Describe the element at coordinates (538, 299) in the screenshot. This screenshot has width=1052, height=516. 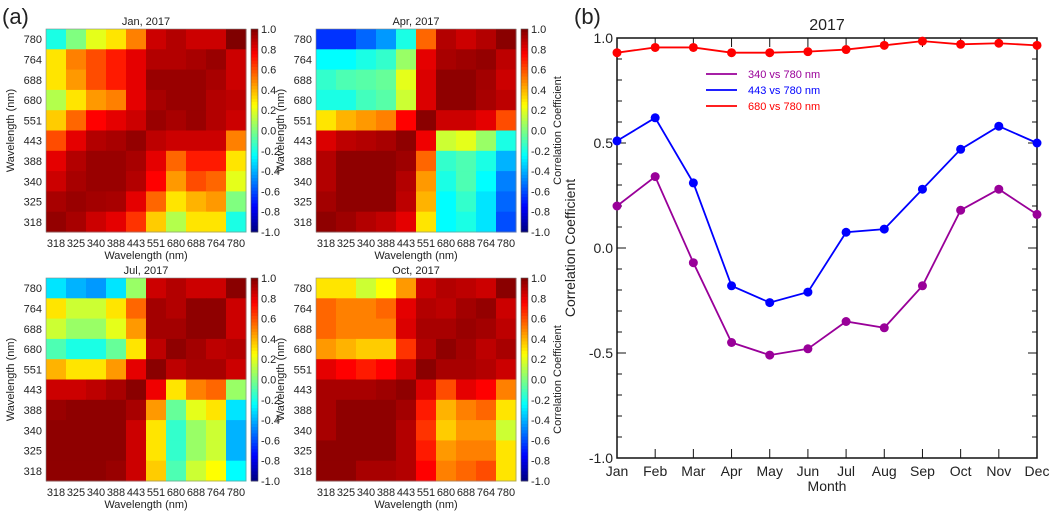
I see `colorbar-tick-label: 0.8` at that location.